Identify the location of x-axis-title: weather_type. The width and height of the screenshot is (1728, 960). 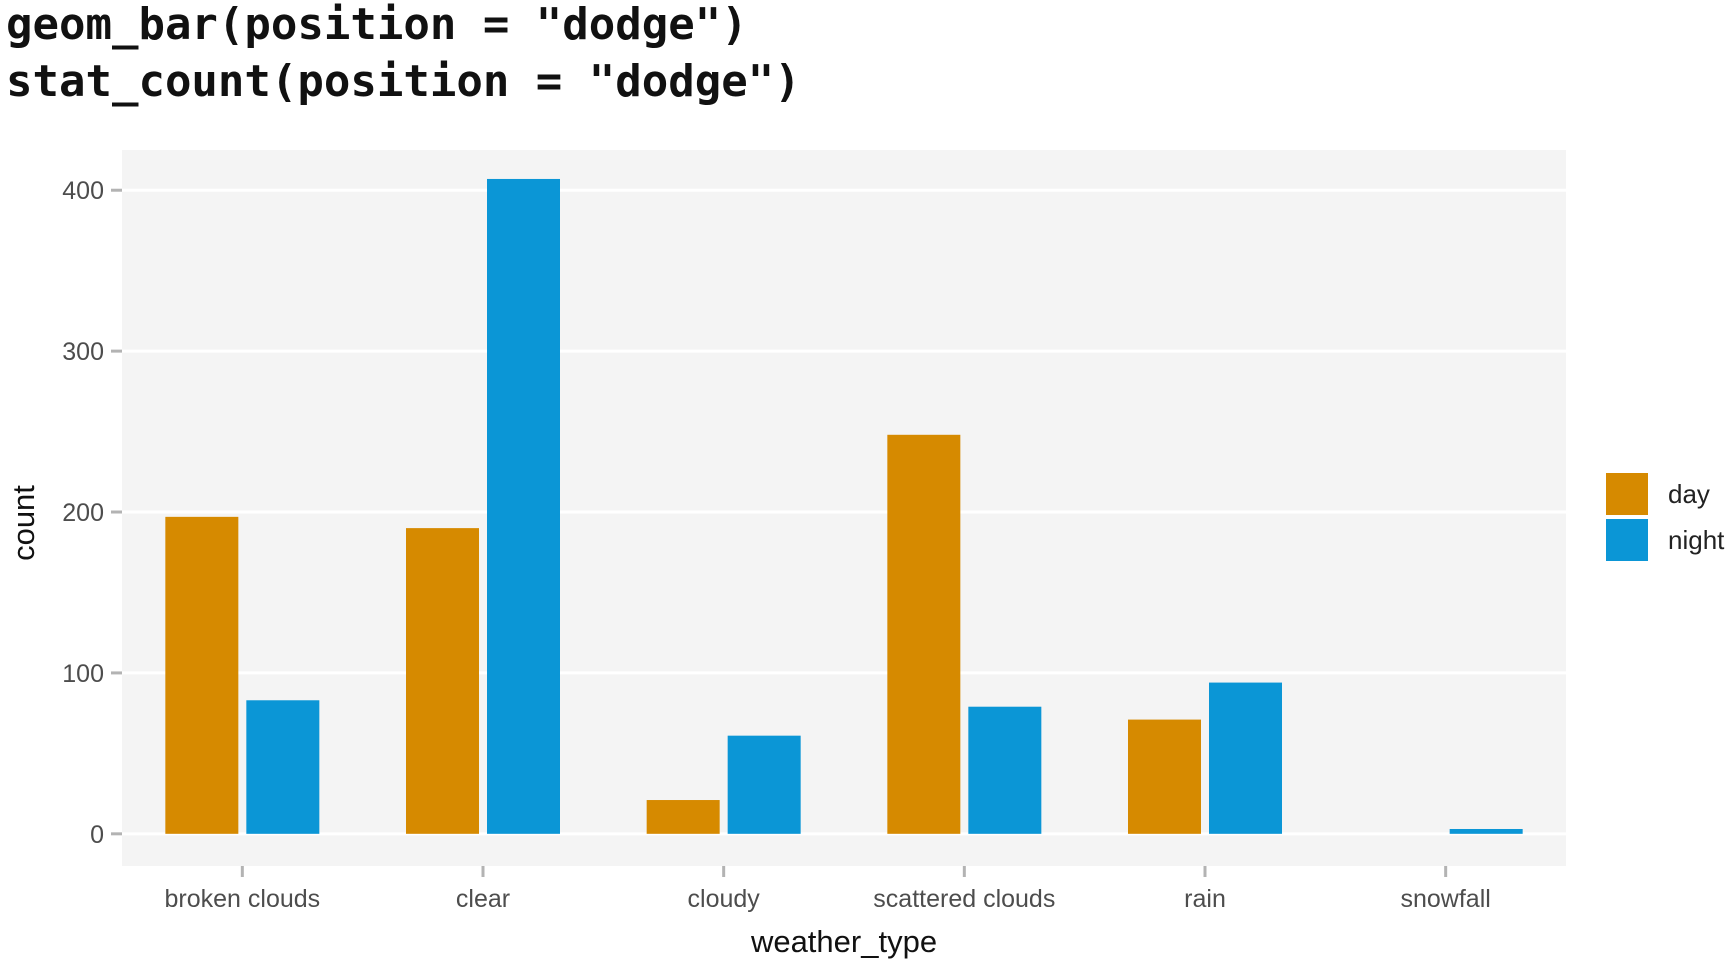
(843, 941).